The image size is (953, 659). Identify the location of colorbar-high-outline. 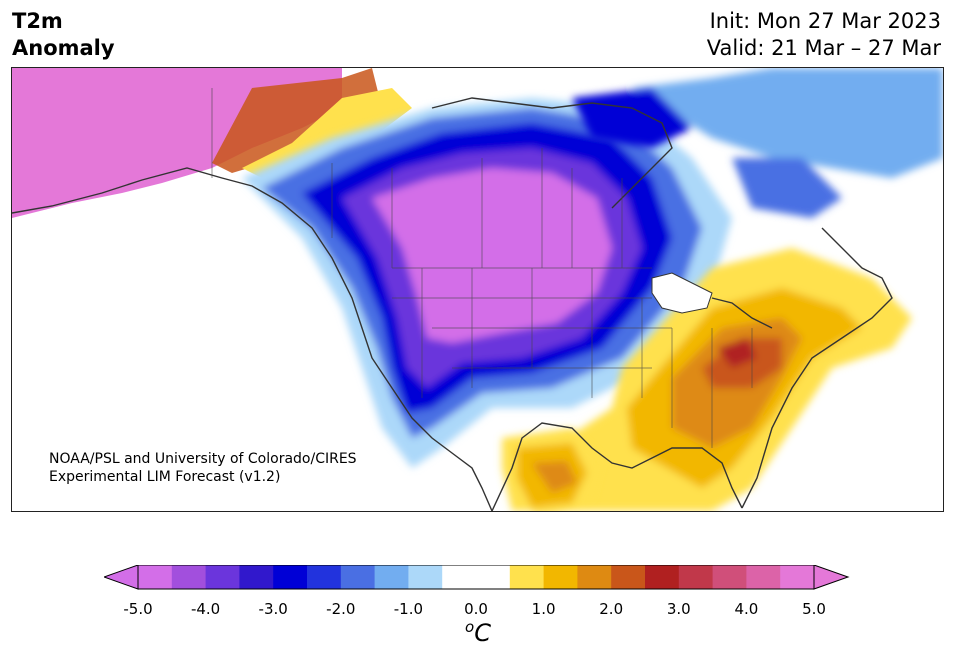
(831, 577).